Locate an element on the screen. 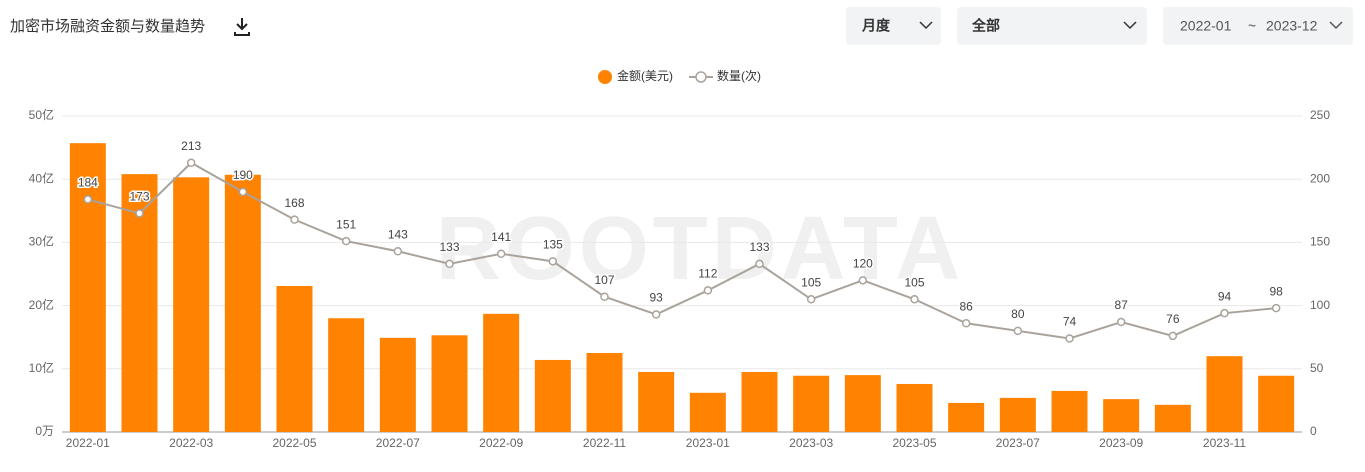 This screenshot has width=1365, height=472. x-tick-label: 2023-07 is located at coordinates (1018, 443).